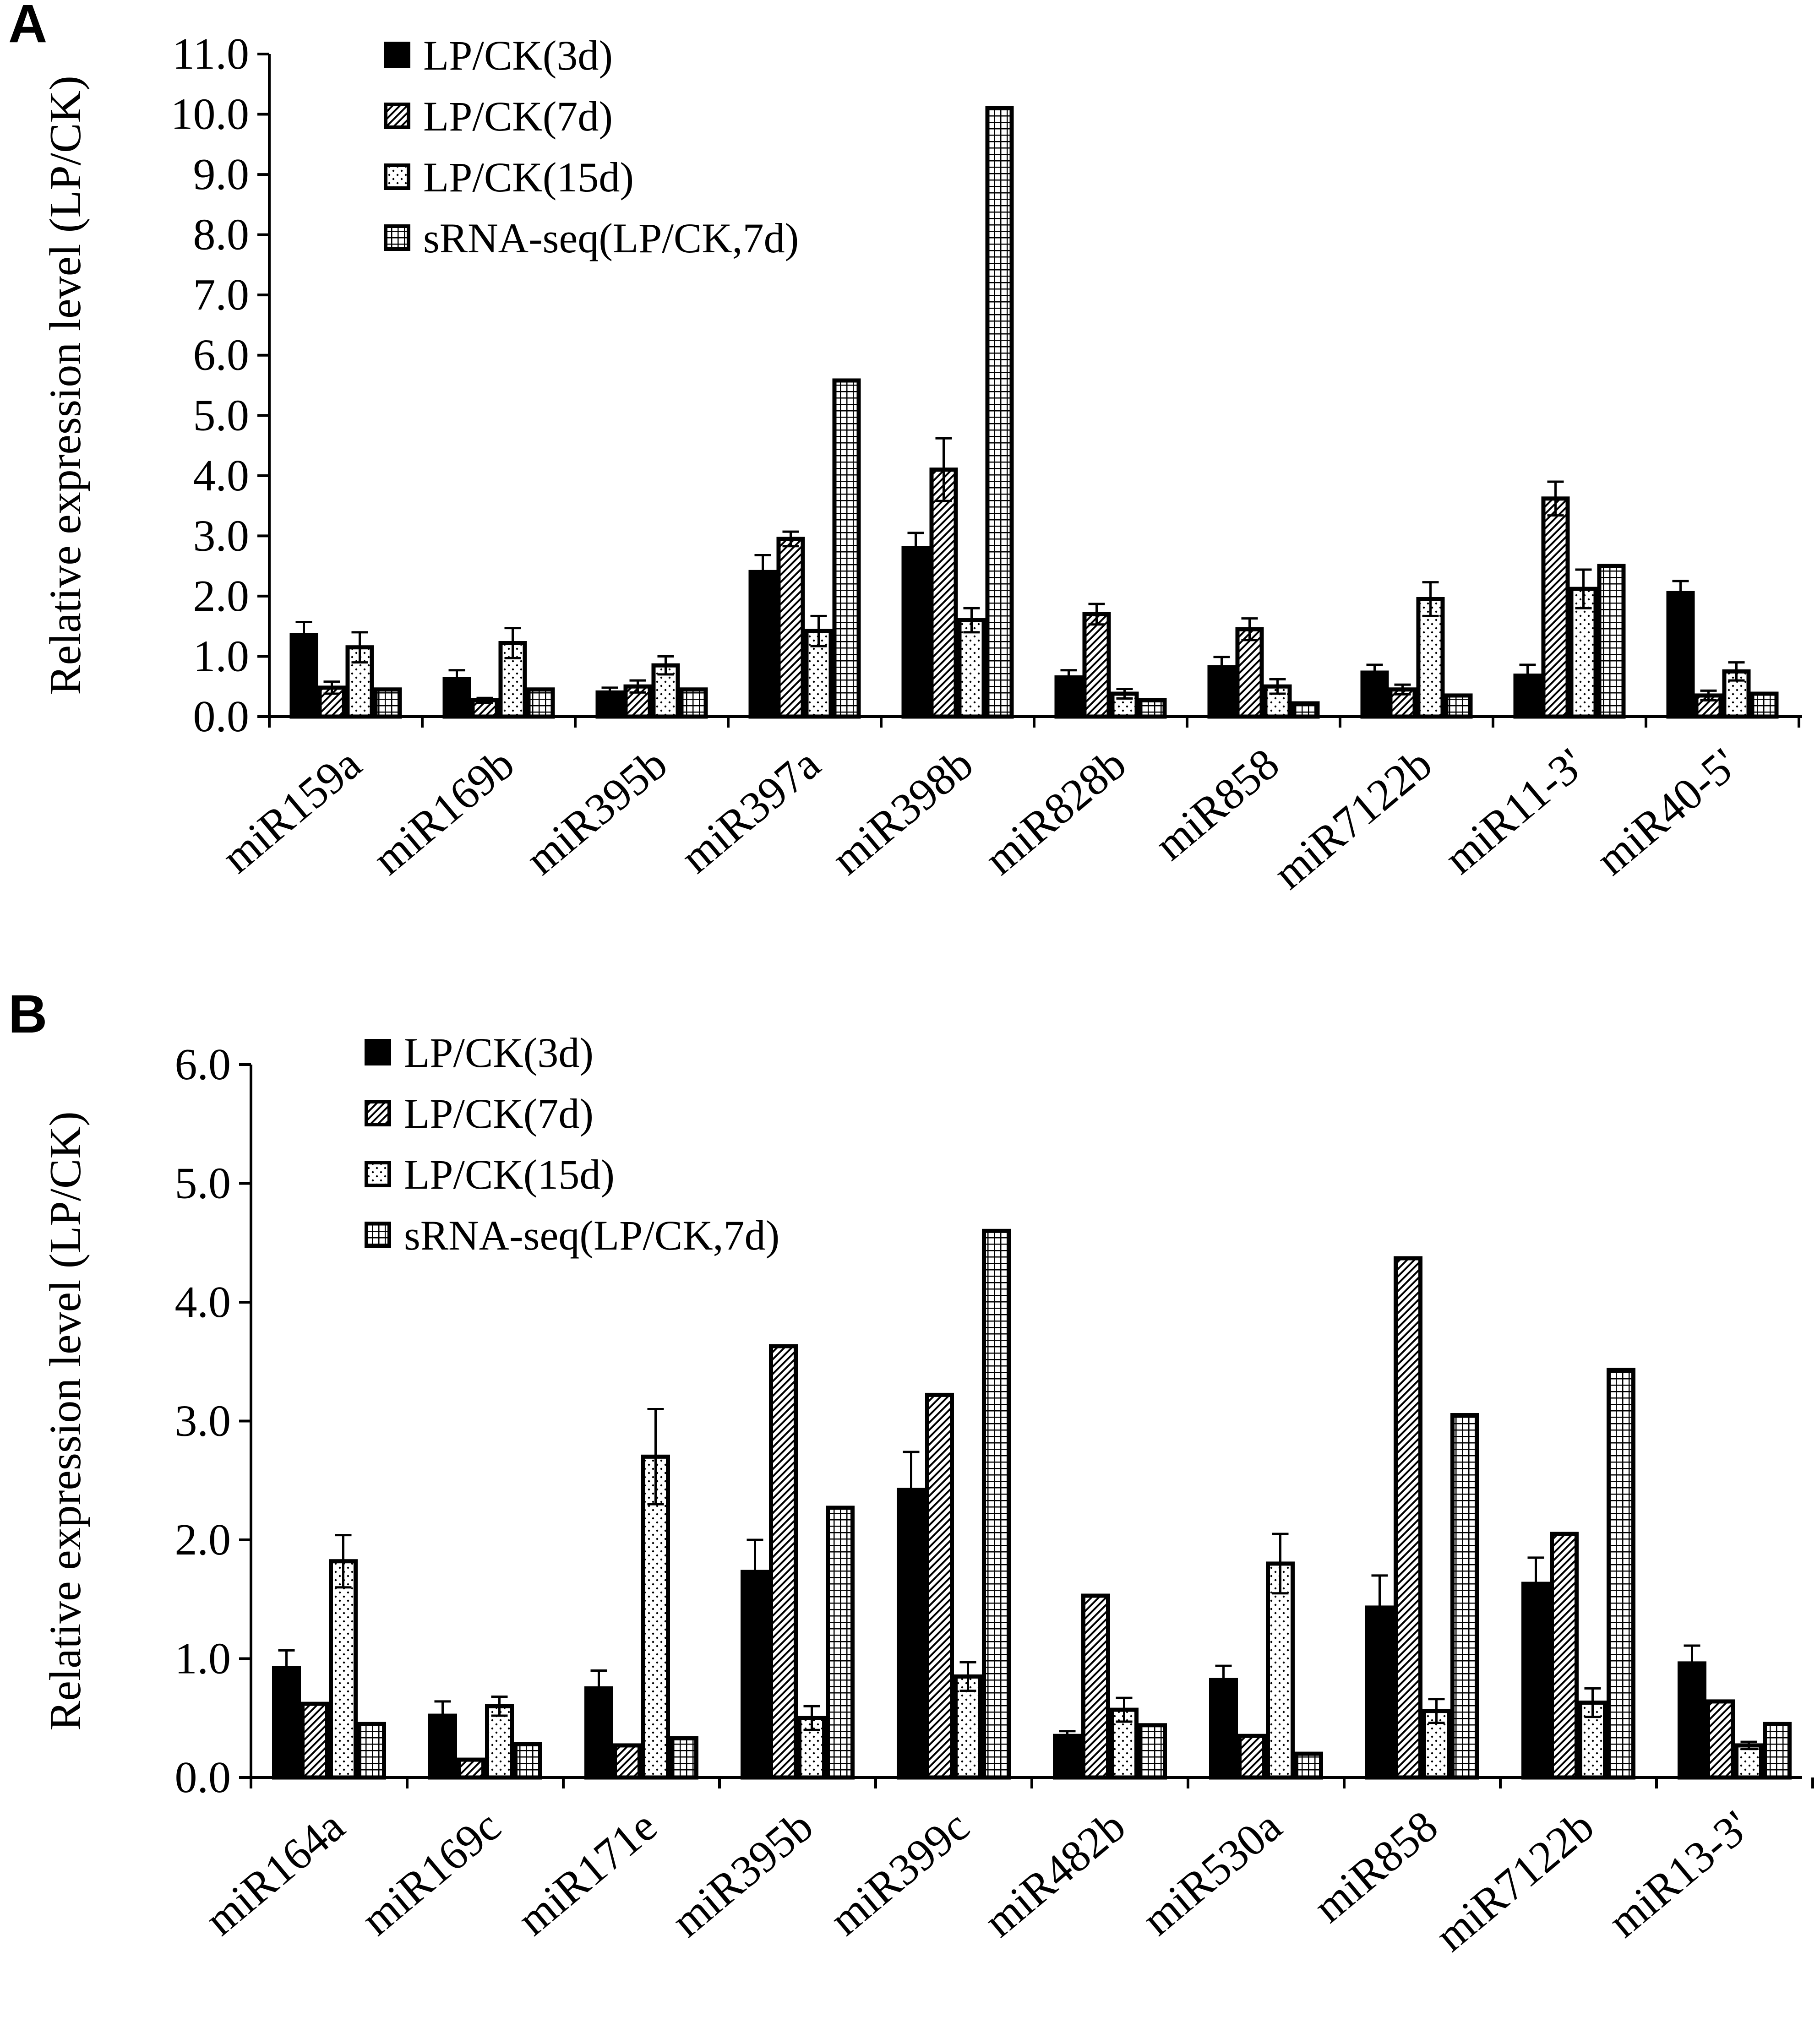 This screenshot has width=1820, height=2022. I want to click on y-tick-label: 11.0, so click(210, 54).